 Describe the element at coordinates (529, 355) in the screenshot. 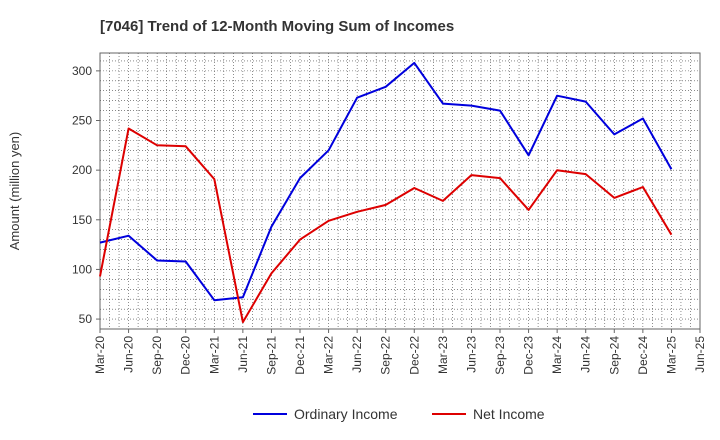

I see `x-tick-label: Dec-23` at that location.